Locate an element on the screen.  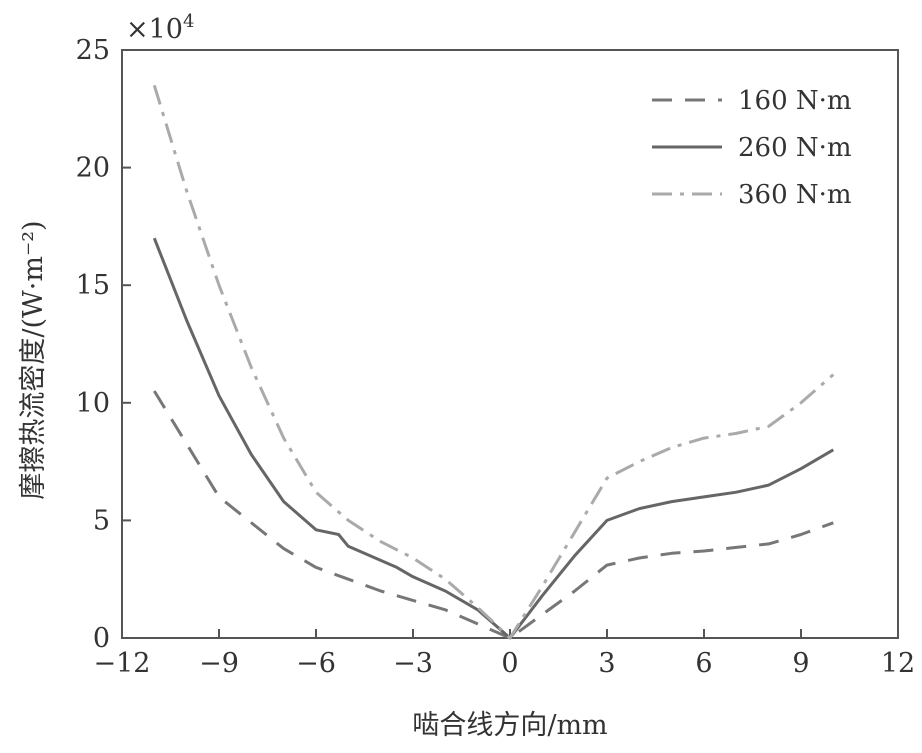
y-tick-label: 5 is located at coordinates (101, 520).